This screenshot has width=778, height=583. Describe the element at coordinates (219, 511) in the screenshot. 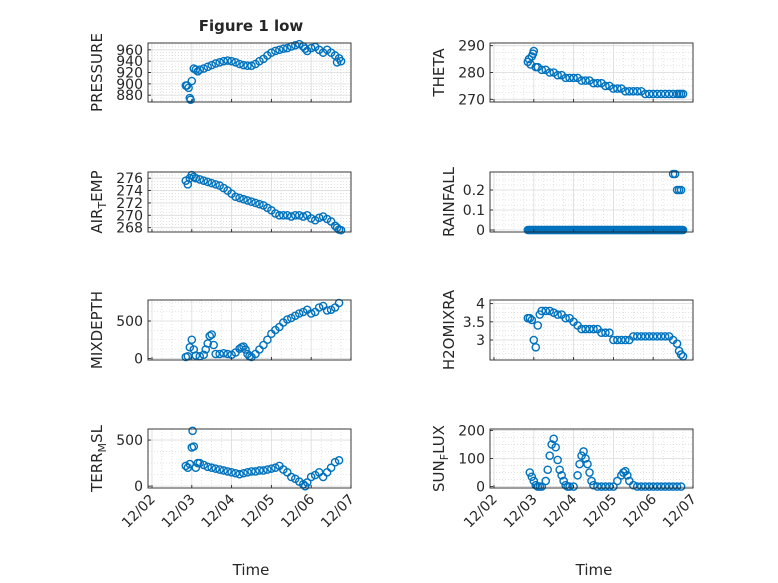

I see `x-tick-label: 12/04` at that location.